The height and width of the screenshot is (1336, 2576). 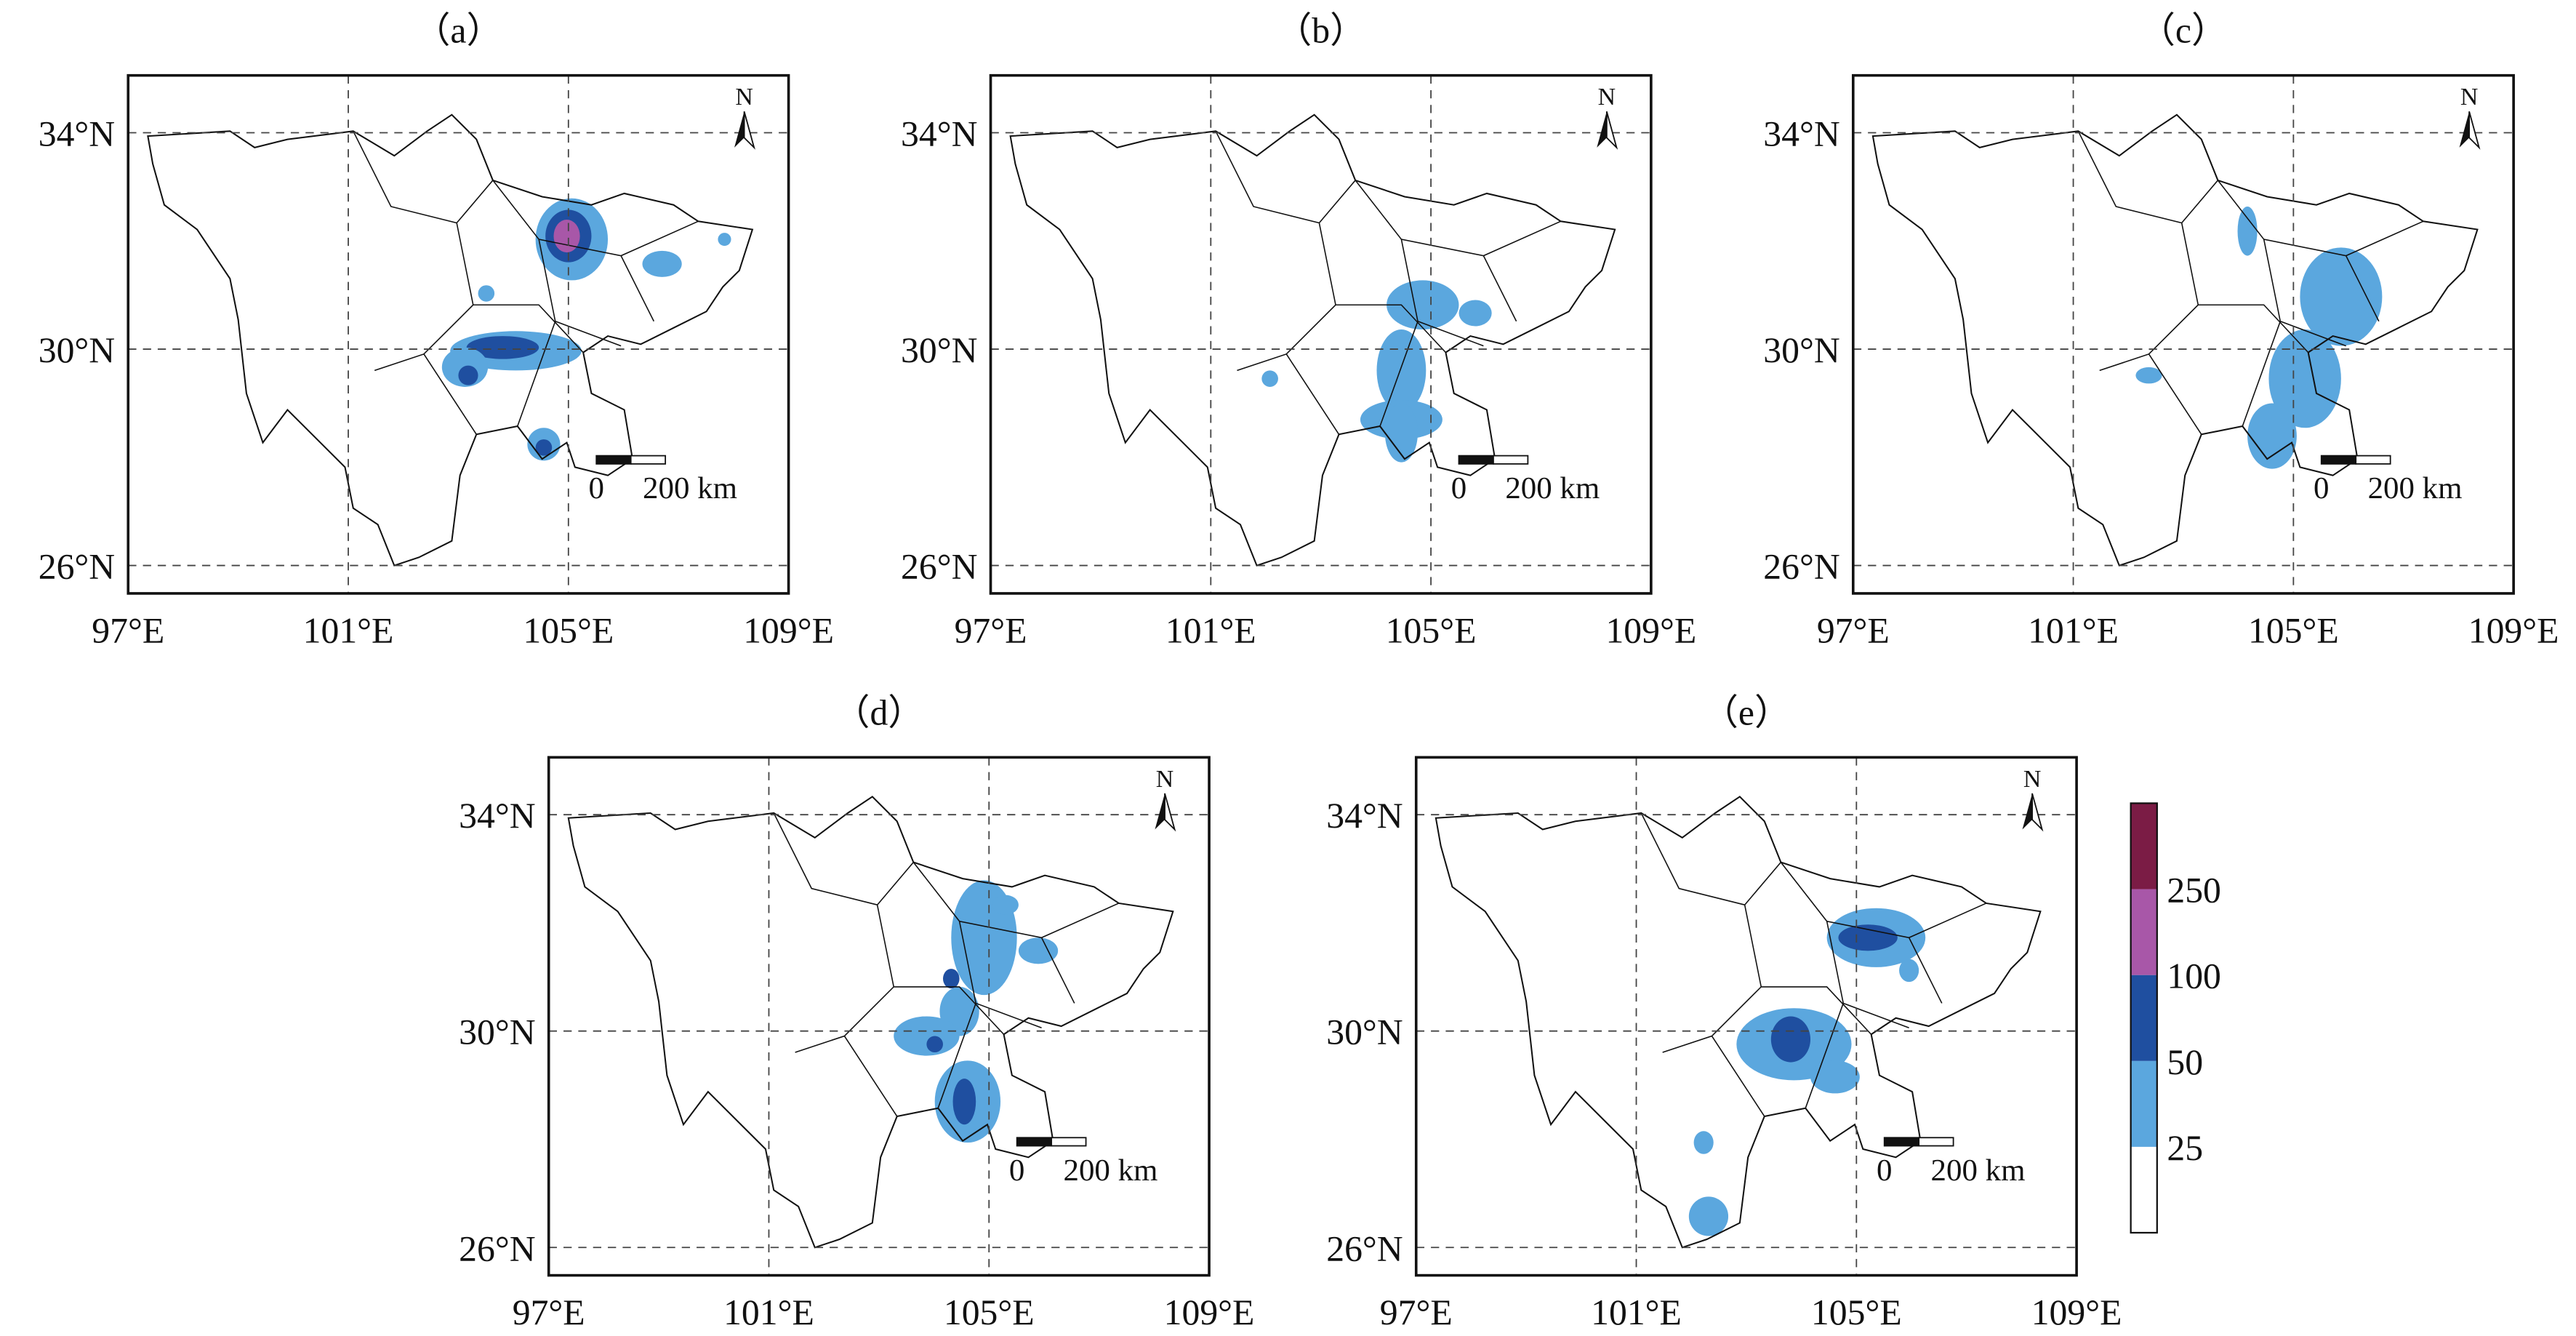 I want to click on panel-label: （e）, so click(x=1746, y=712).